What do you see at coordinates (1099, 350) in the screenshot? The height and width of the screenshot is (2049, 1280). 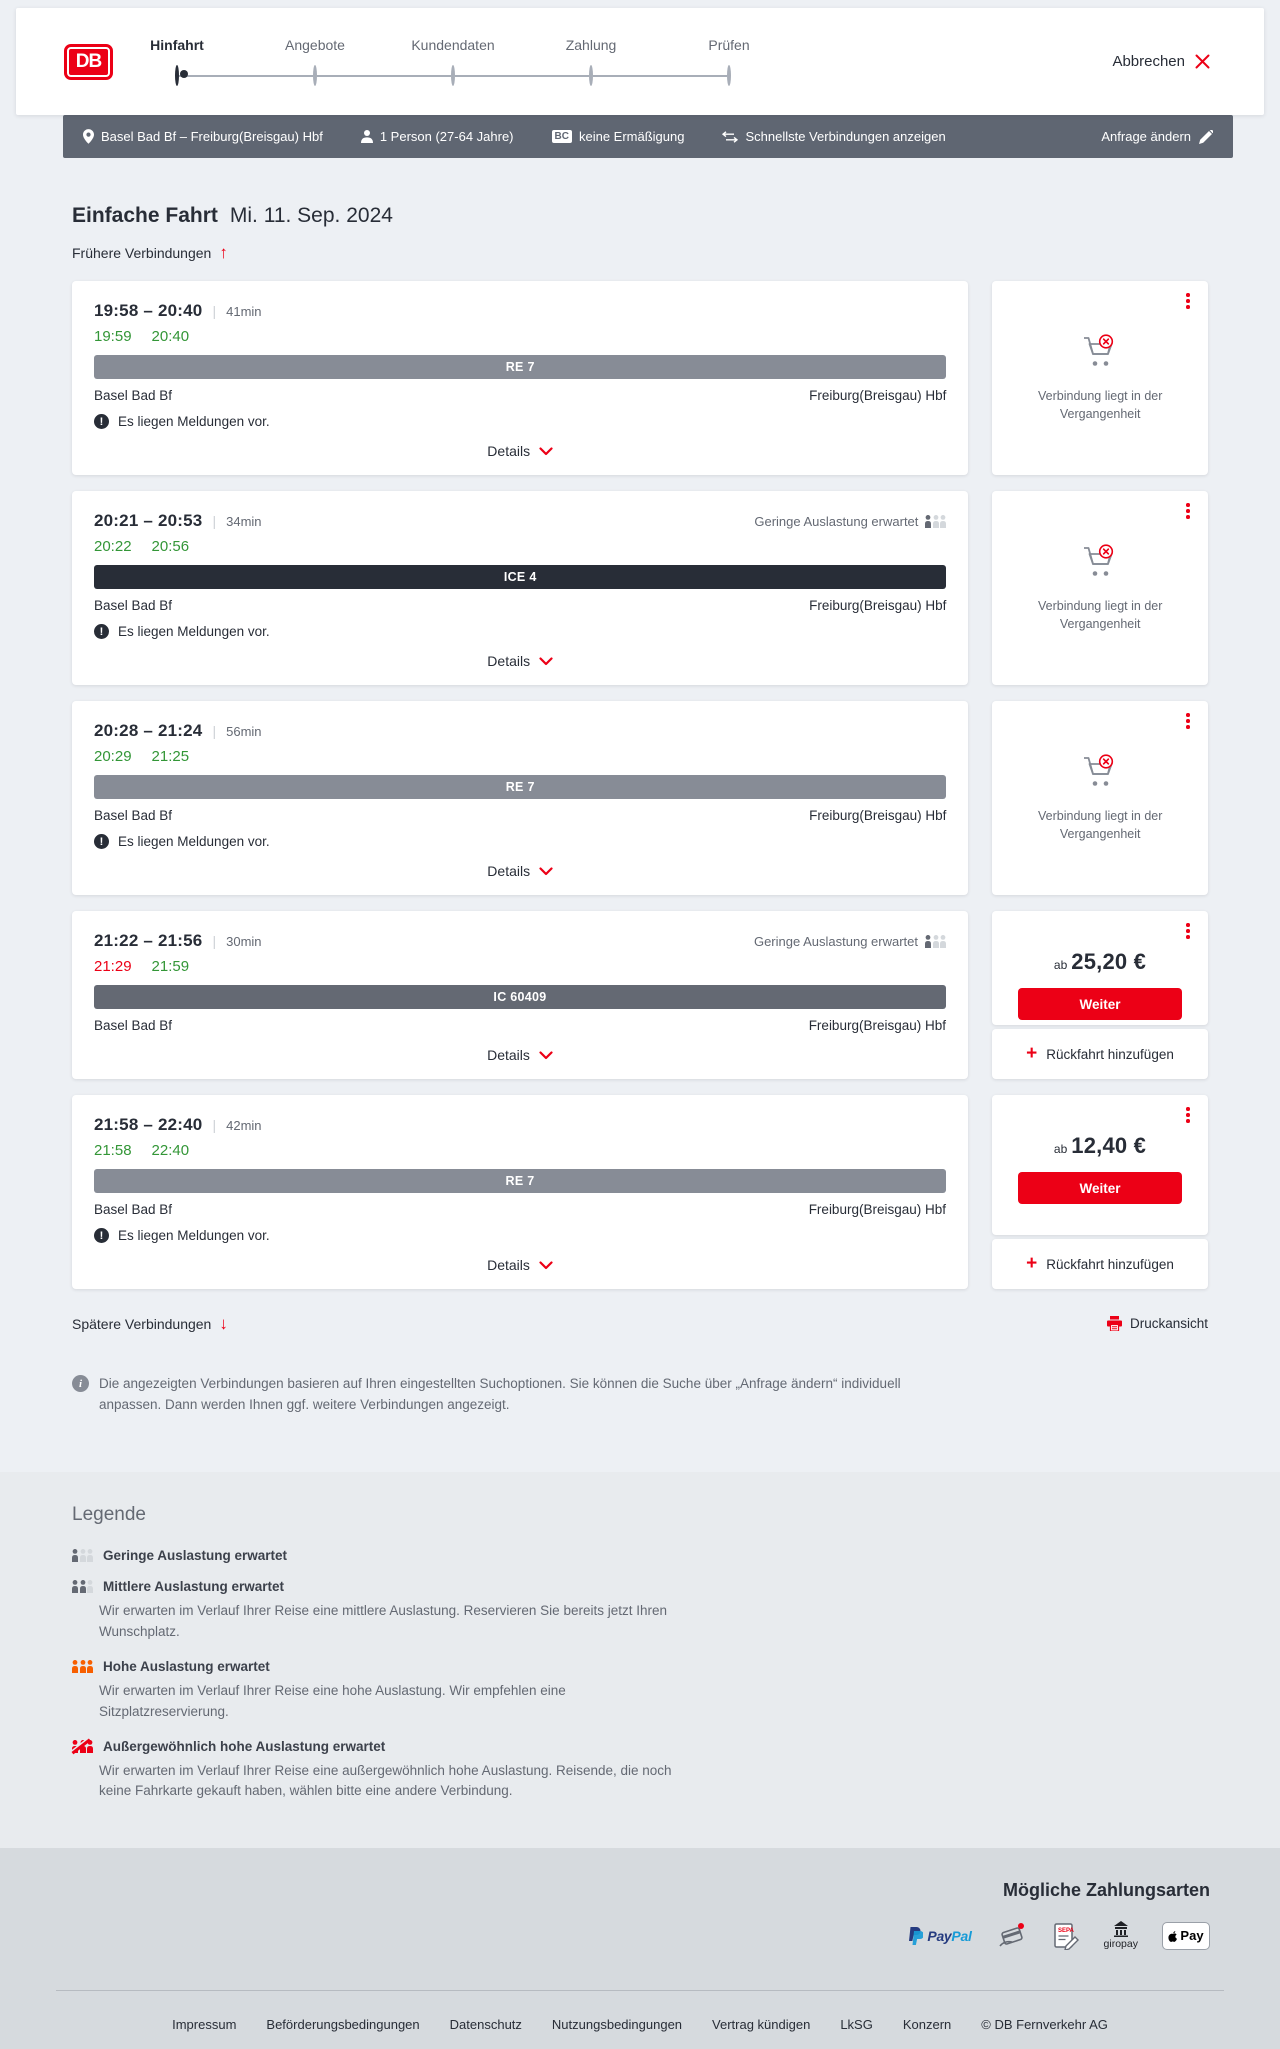 I see `cart-unavailable-icon` at bounding box center [1099, 350].